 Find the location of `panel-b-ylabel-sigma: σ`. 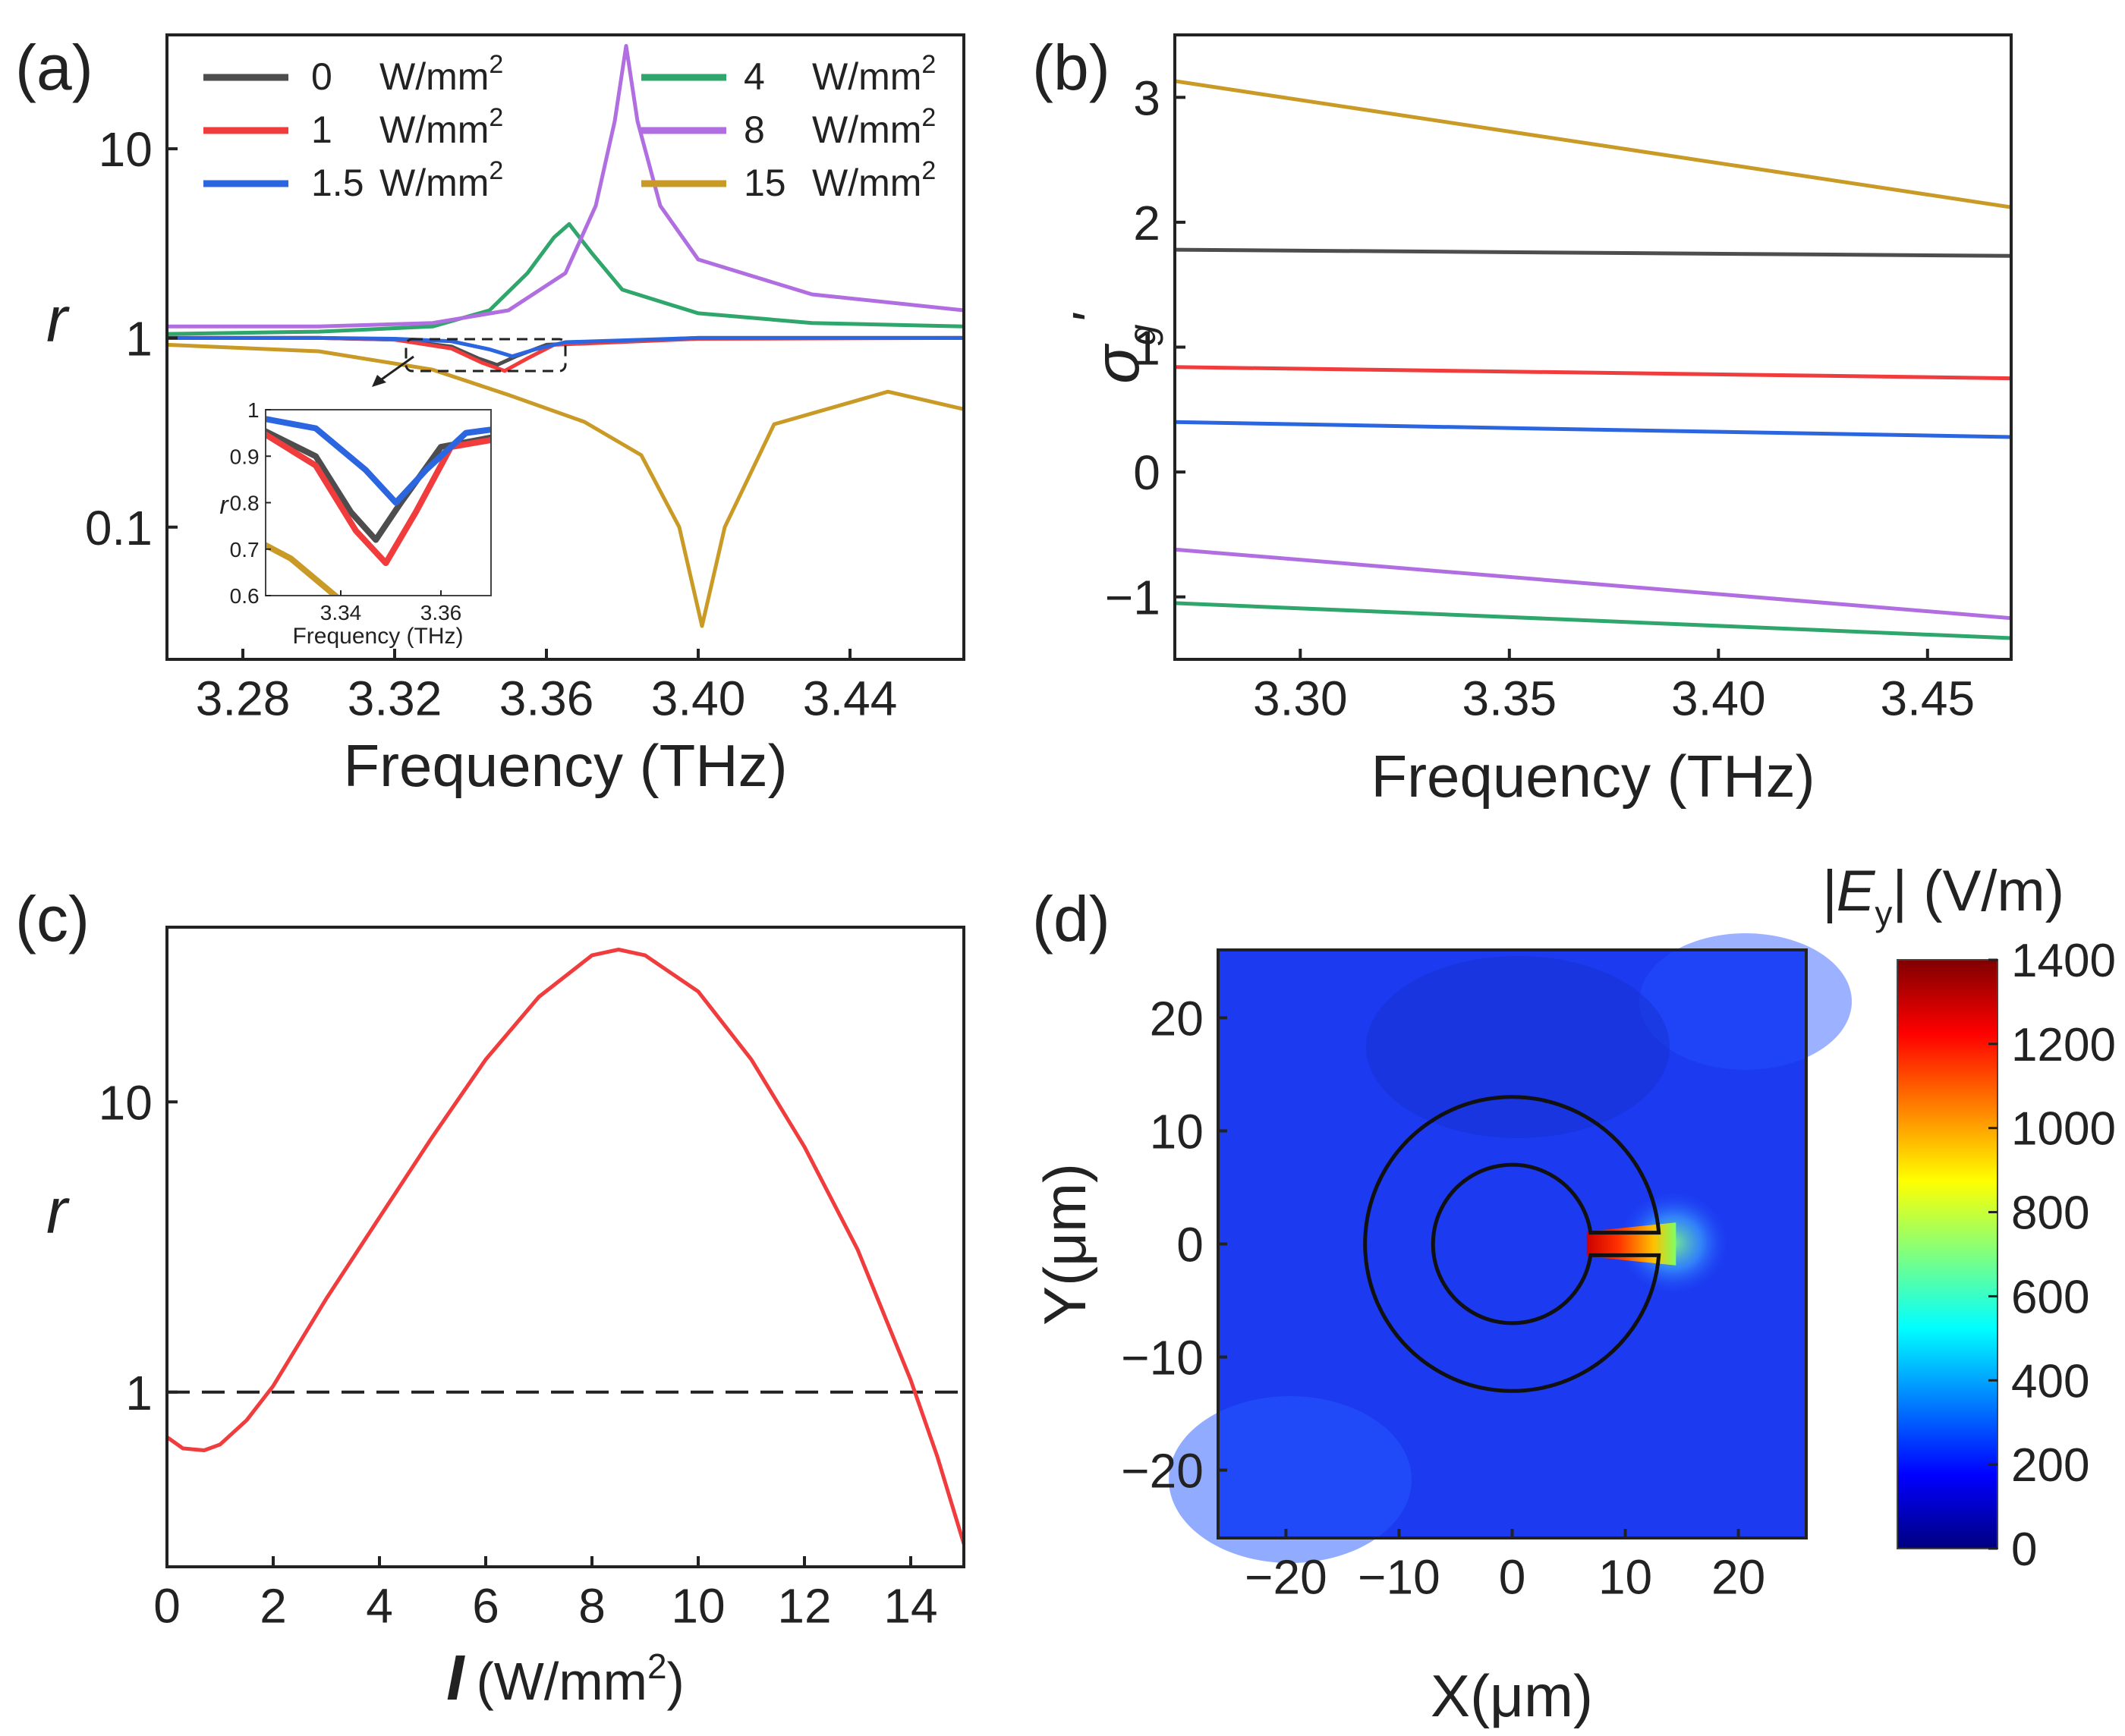

panel-b-ylabel-sigma: σ is located at coordinates (1116, 363).